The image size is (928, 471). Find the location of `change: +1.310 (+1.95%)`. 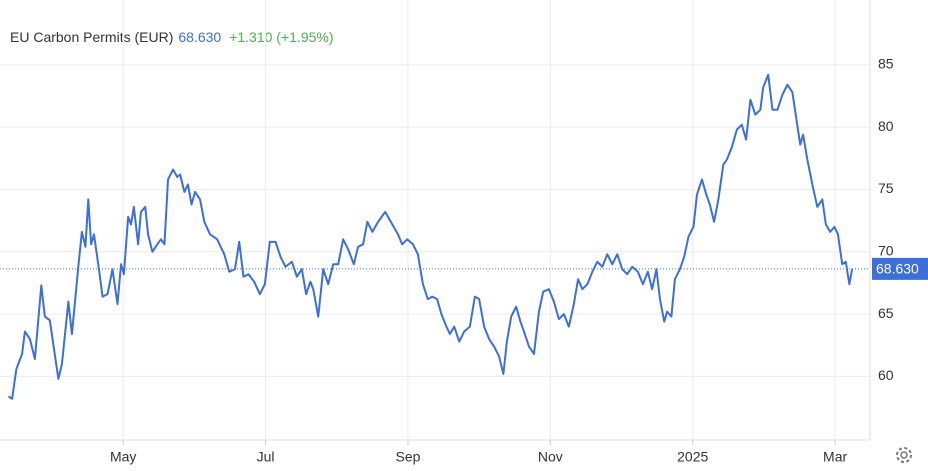

change: +1.310 (+1.95%) is located at coordinates (281, 37).